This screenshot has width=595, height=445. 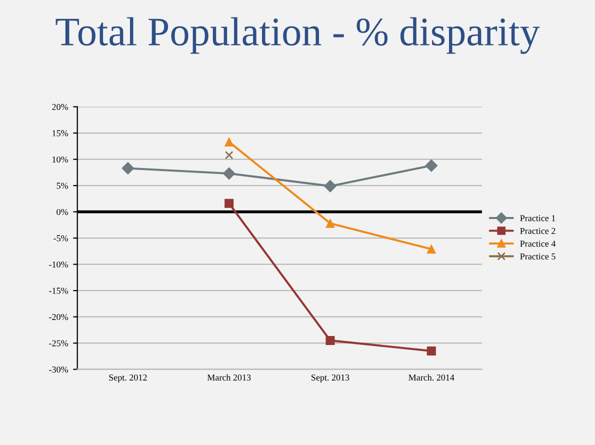 What do you see at coordinates (538, 256) in the screenshot?
I see `legend-label: Practice 5` at bounding box center [538, 256].